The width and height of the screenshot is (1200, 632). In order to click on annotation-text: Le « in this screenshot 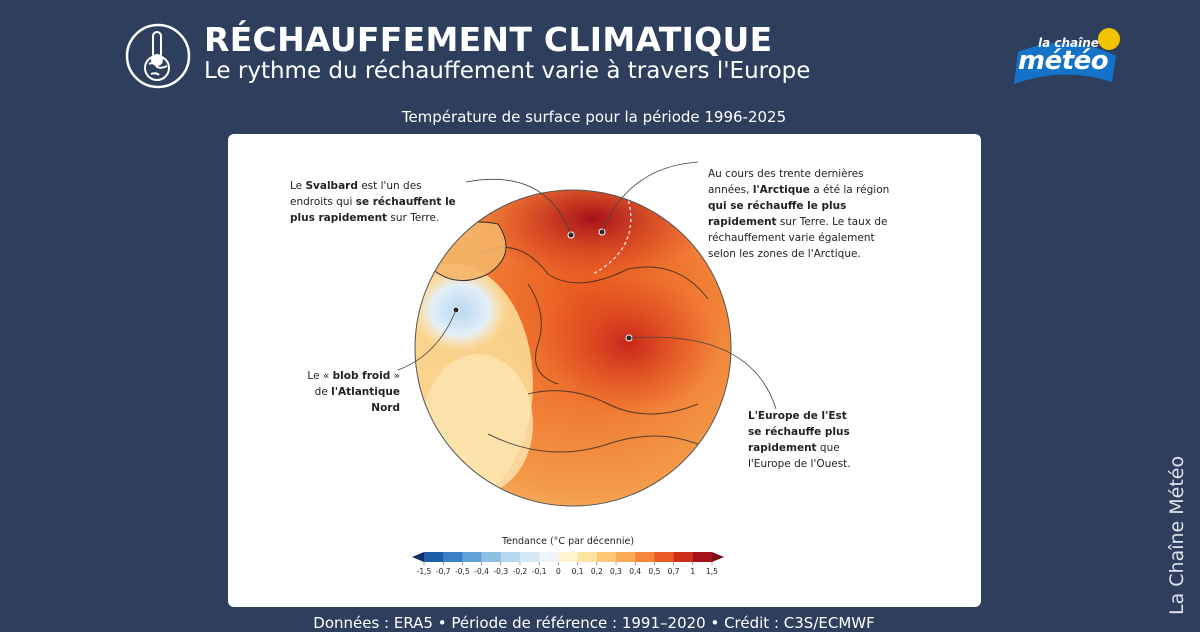, I will do `click(320, 376)`.